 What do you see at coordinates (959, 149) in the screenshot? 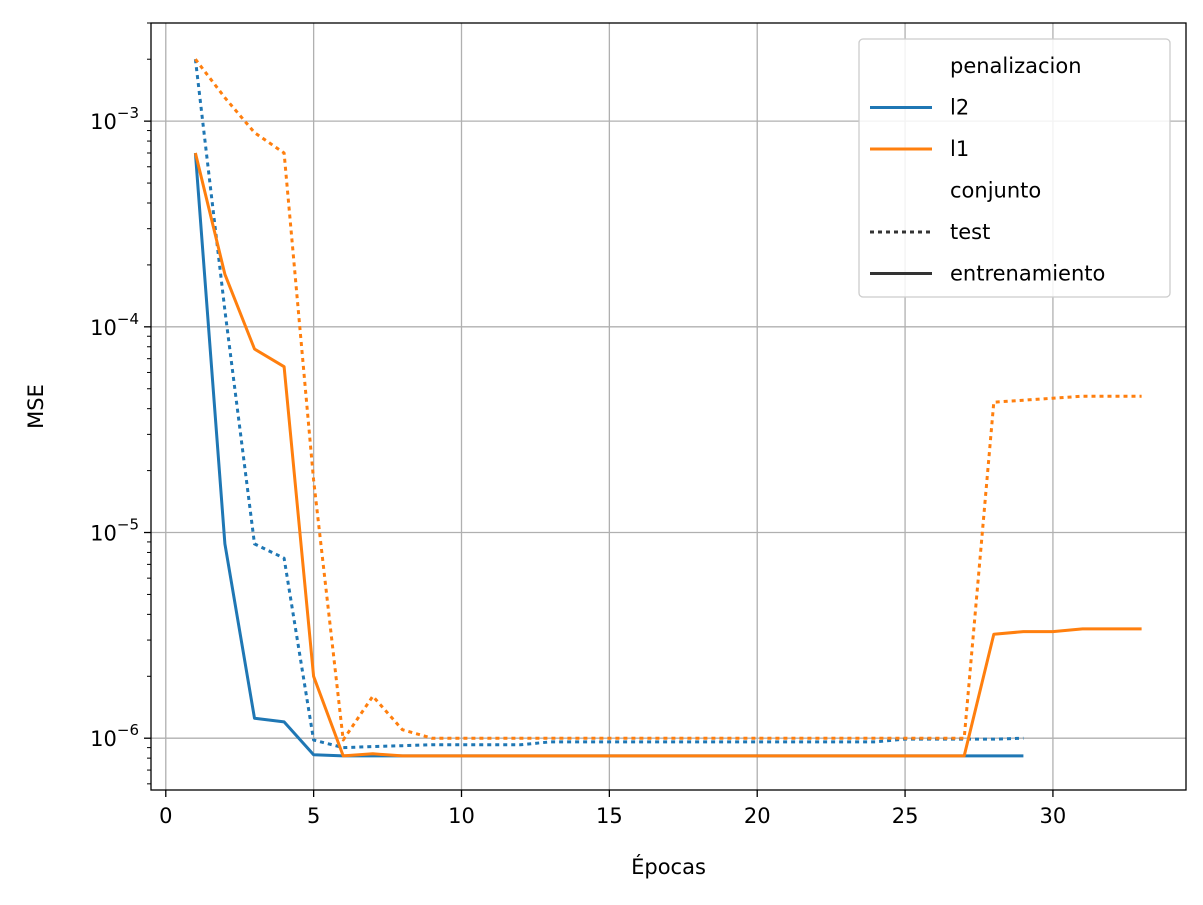
I see `legend-entry-l1: l1` at bounding box center [959, 149].